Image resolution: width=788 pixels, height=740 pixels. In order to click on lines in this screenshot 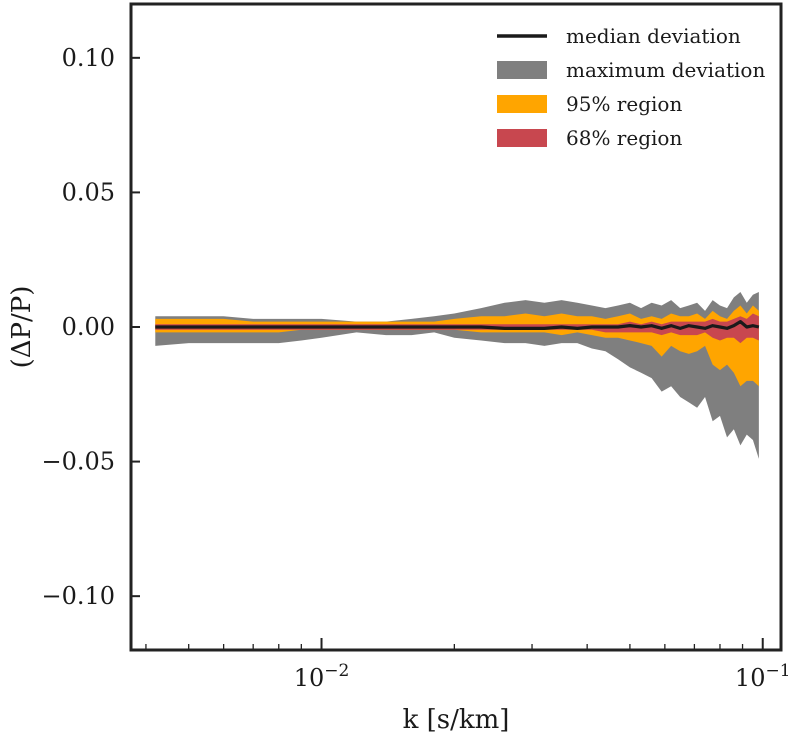, I will do `click(457, 325)`.